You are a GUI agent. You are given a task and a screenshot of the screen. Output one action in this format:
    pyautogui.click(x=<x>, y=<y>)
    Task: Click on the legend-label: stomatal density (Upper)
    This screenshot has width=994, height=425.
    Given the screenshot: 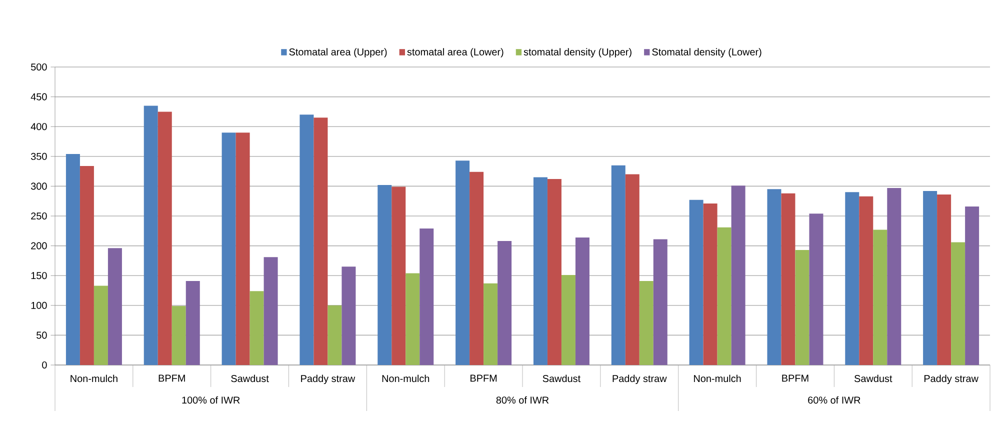 What is the action you would take?
    pyautogui.click(x=578, y=53)
    